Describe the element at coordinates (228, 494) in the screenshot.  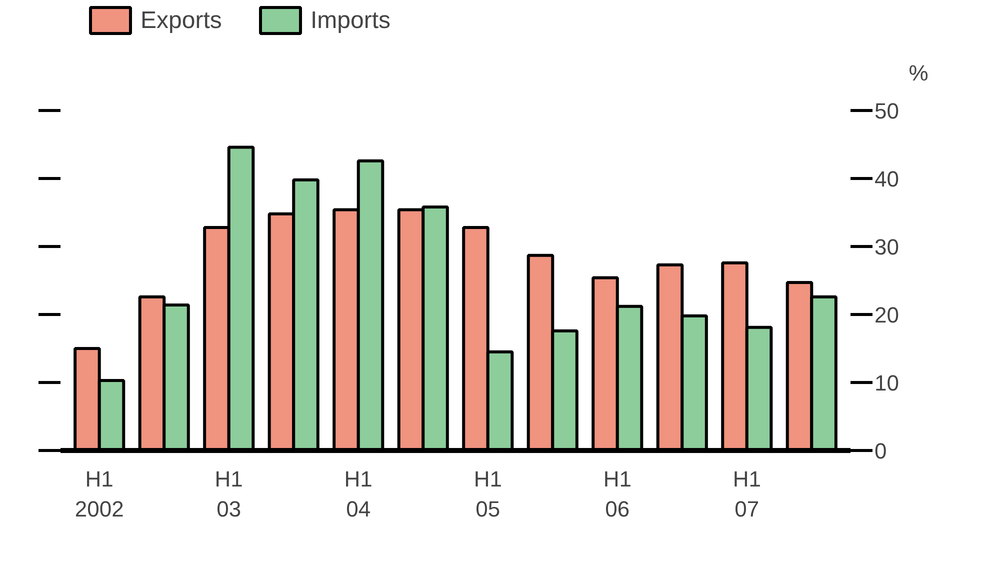
I see `x-tick-label: H1 03` at that location.